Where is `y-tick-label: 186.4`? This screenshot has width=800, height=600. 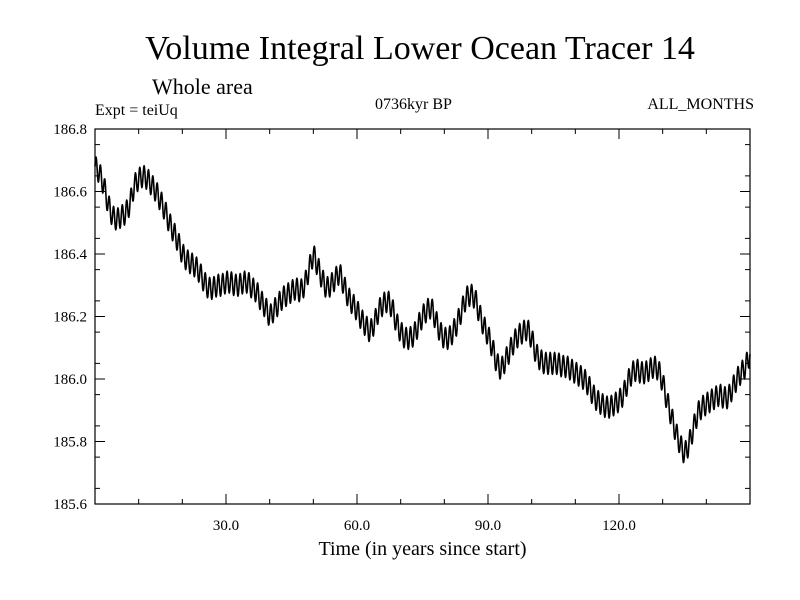 y-tick-label: 186.4 is located at coordinates (70, 255).